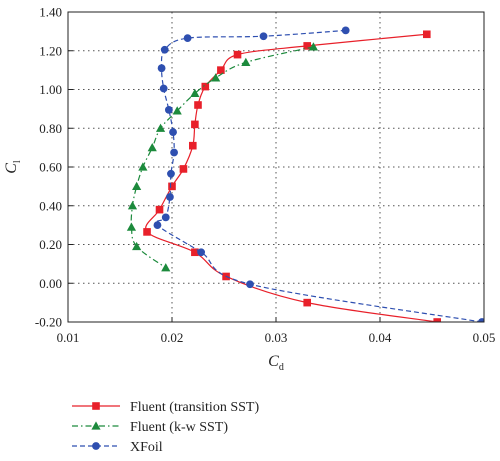 Image resolution: width=500 pixels, height=461 pixels. Describe the element at coordinates (194, 407) in the screenshot. I see `legend-label: Fluent (transition SST)` at that location.